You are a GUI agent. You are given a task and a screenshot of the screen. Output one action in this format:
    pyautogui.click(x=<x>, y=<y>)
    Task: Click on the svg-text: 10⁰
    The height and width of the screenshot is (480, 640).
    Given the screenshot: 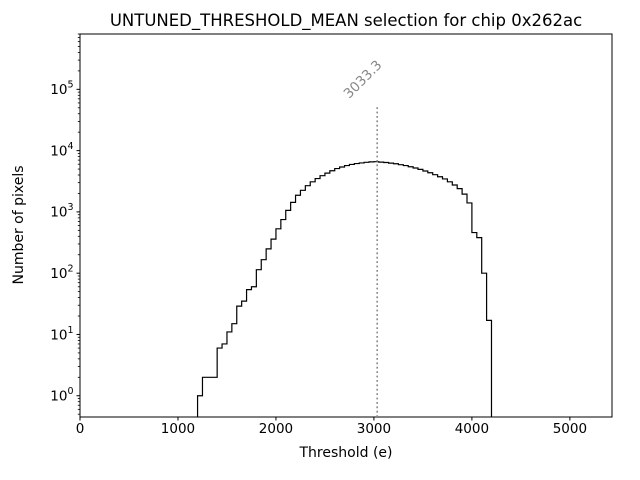 What is the action you would take?
    pyautogui.click(x=61, y=395)
    